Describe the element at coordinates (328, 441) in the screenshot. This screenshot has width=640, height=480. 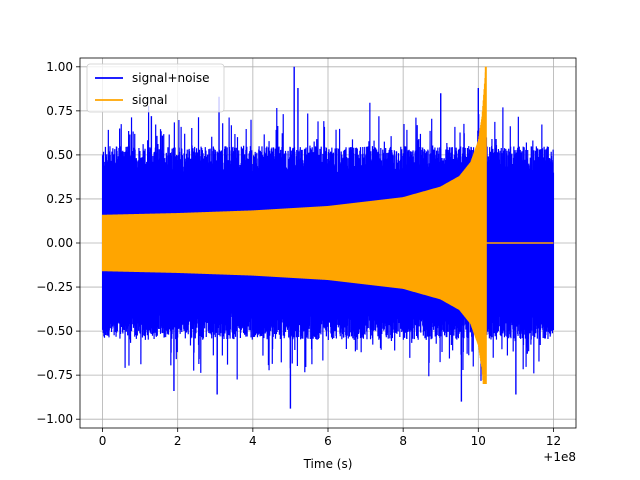
I see `x-tick-label: 6` at that location.